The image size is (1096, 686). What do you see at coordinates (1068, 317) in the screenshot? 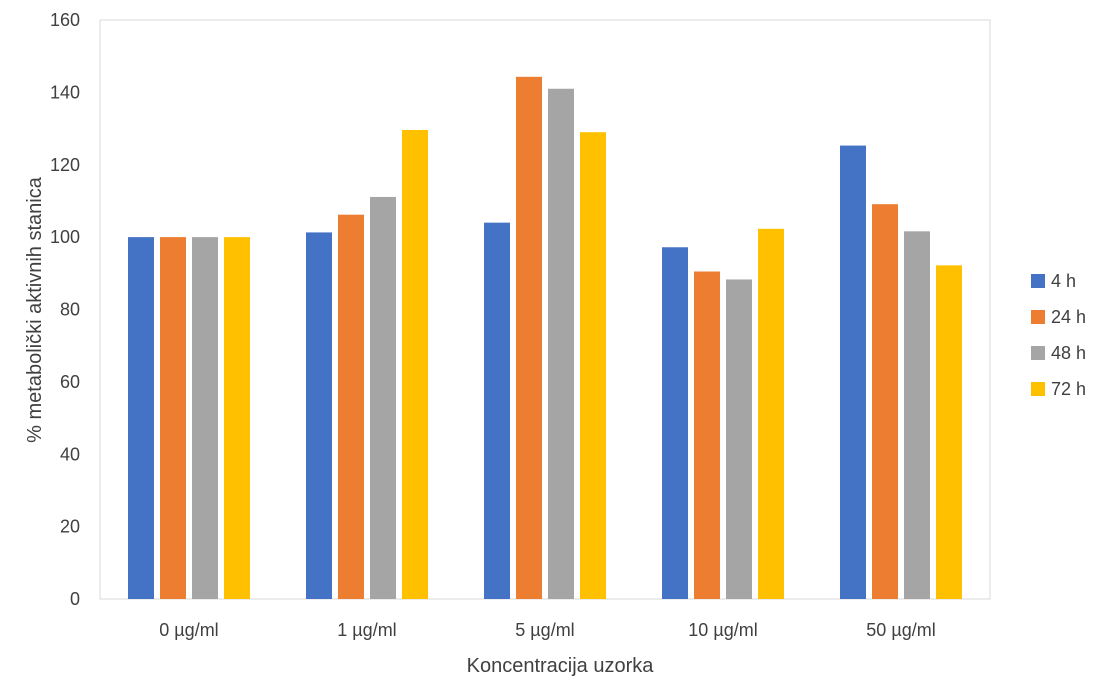
I see `legend-label: 24 h` at bounding box center [1068, 317].